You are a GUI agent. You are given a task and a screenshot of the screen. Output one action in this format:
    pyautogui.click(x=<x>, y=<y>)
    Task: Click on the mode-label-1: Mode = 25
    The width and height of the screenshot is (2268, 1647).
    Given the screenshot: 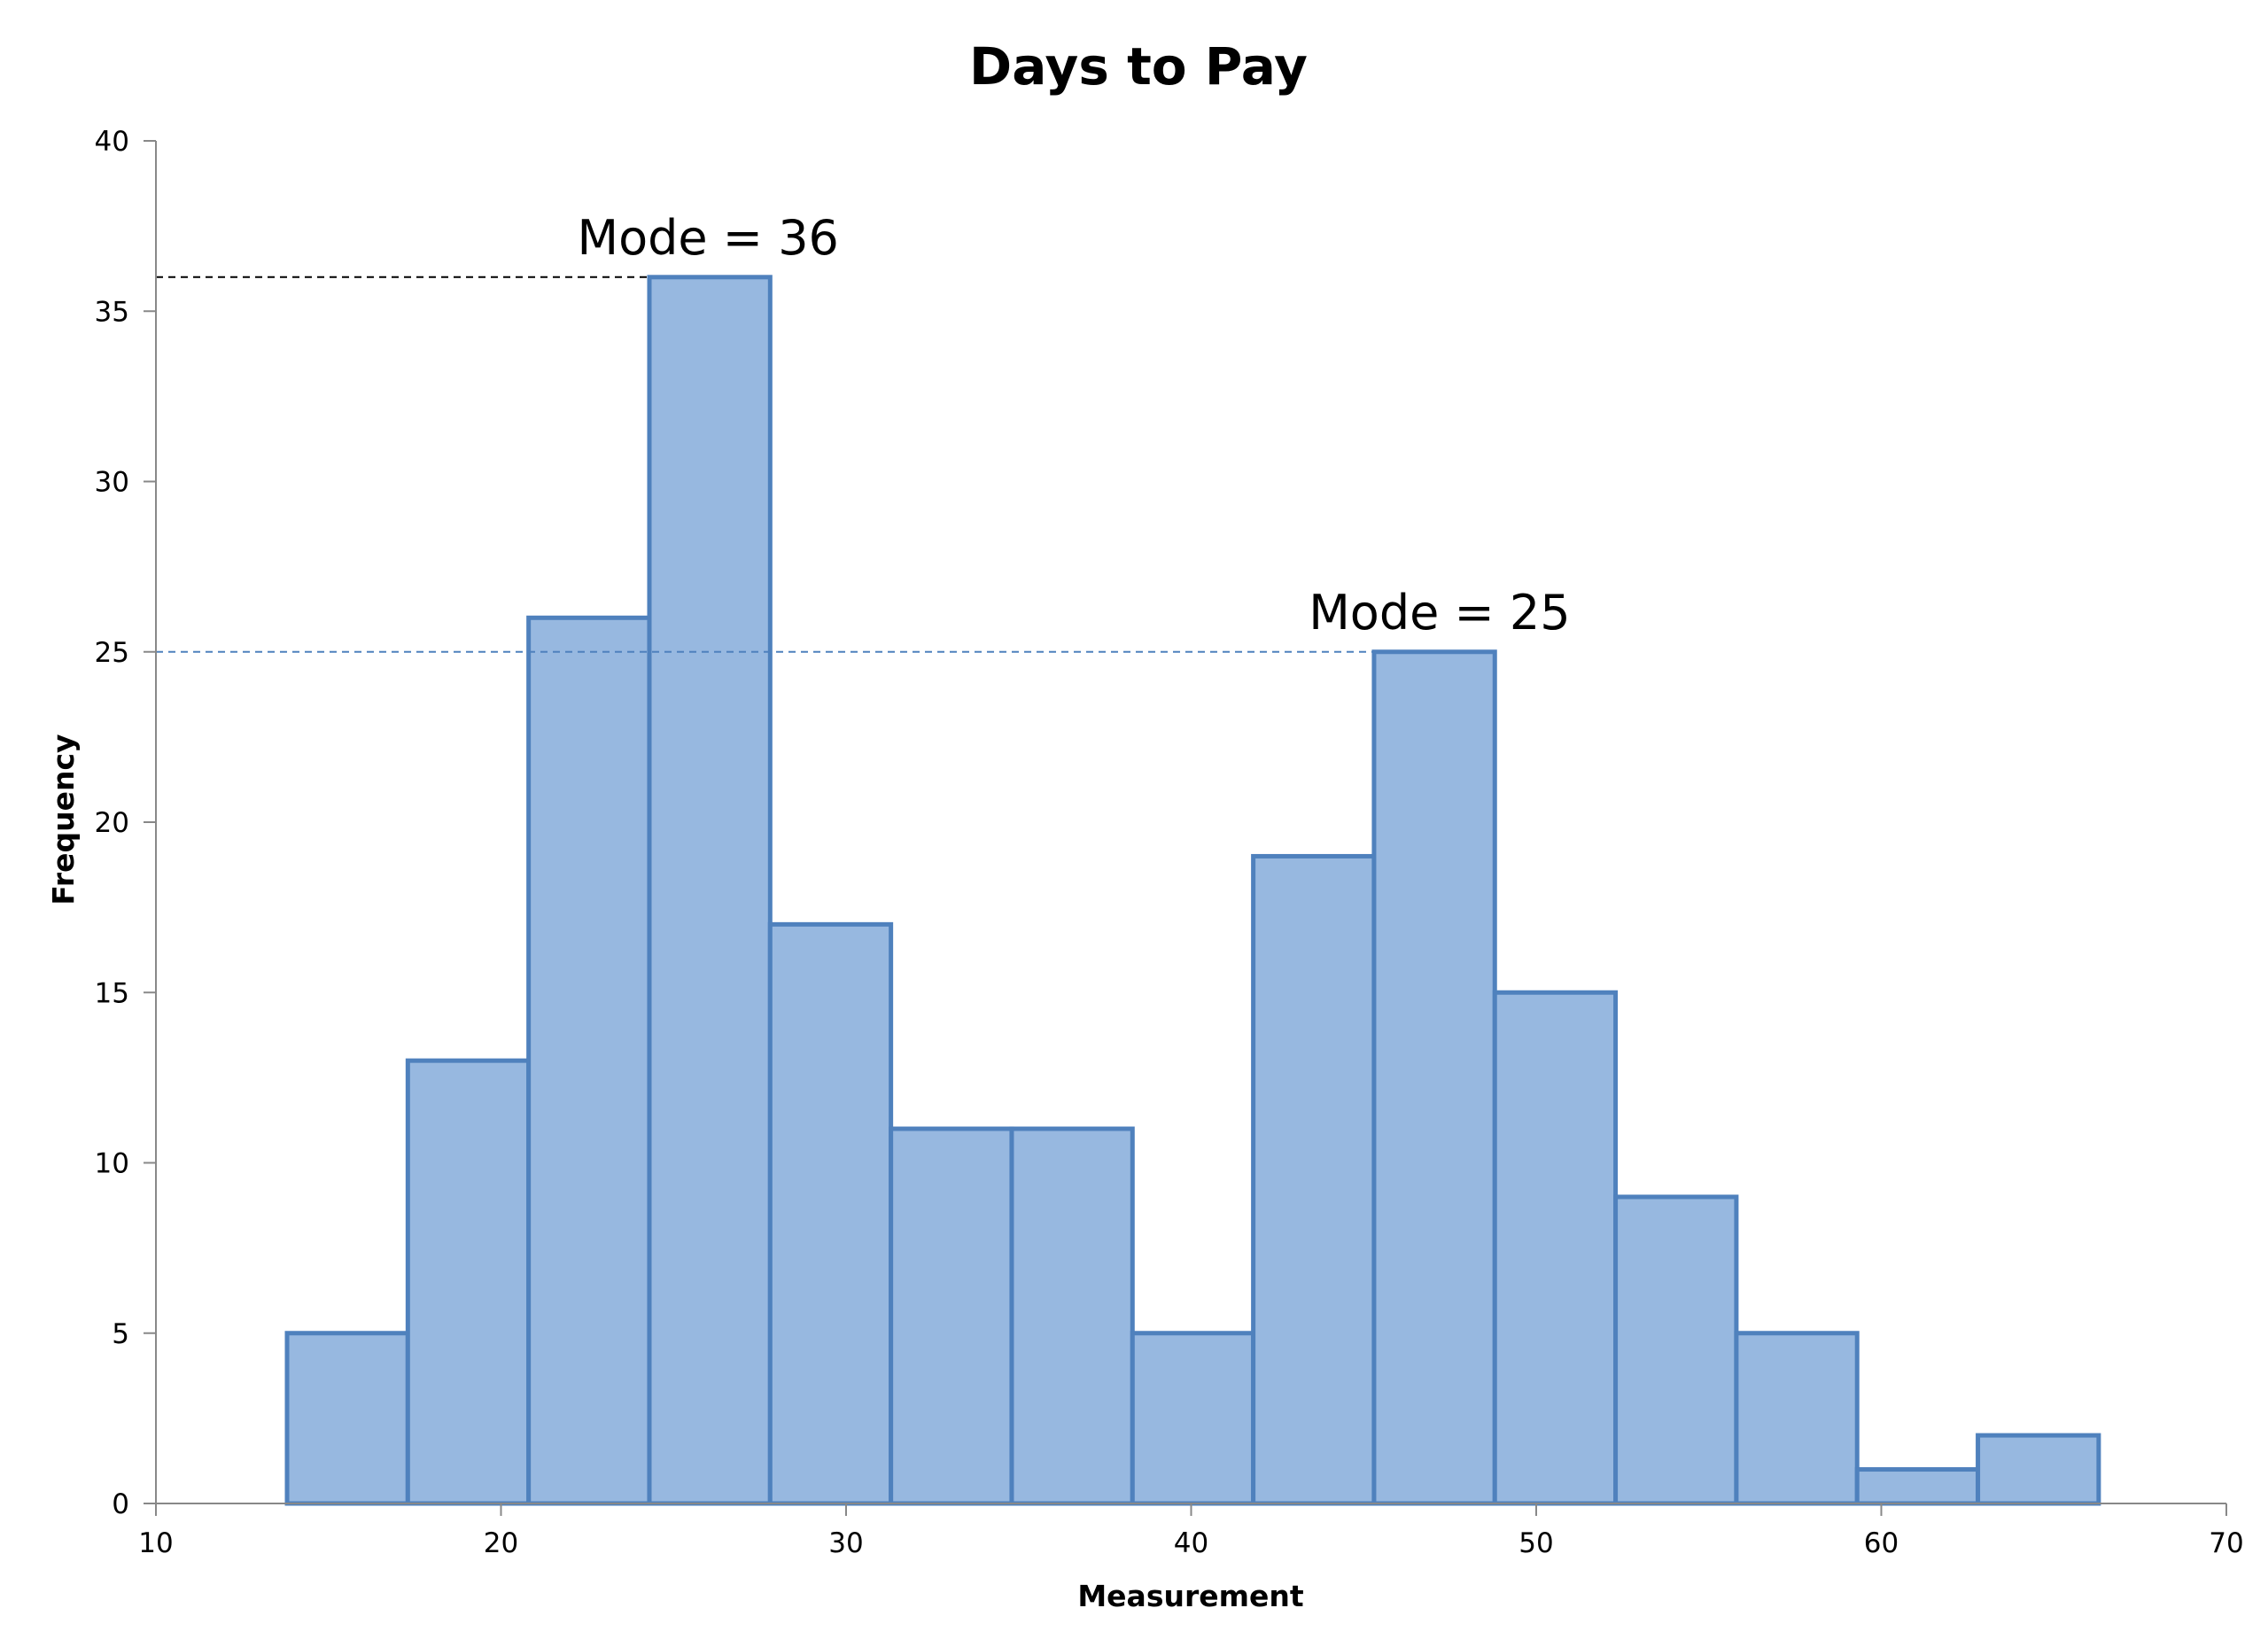 What is the action you would take?
    pyautogui.click(x=1439, y=613)
    